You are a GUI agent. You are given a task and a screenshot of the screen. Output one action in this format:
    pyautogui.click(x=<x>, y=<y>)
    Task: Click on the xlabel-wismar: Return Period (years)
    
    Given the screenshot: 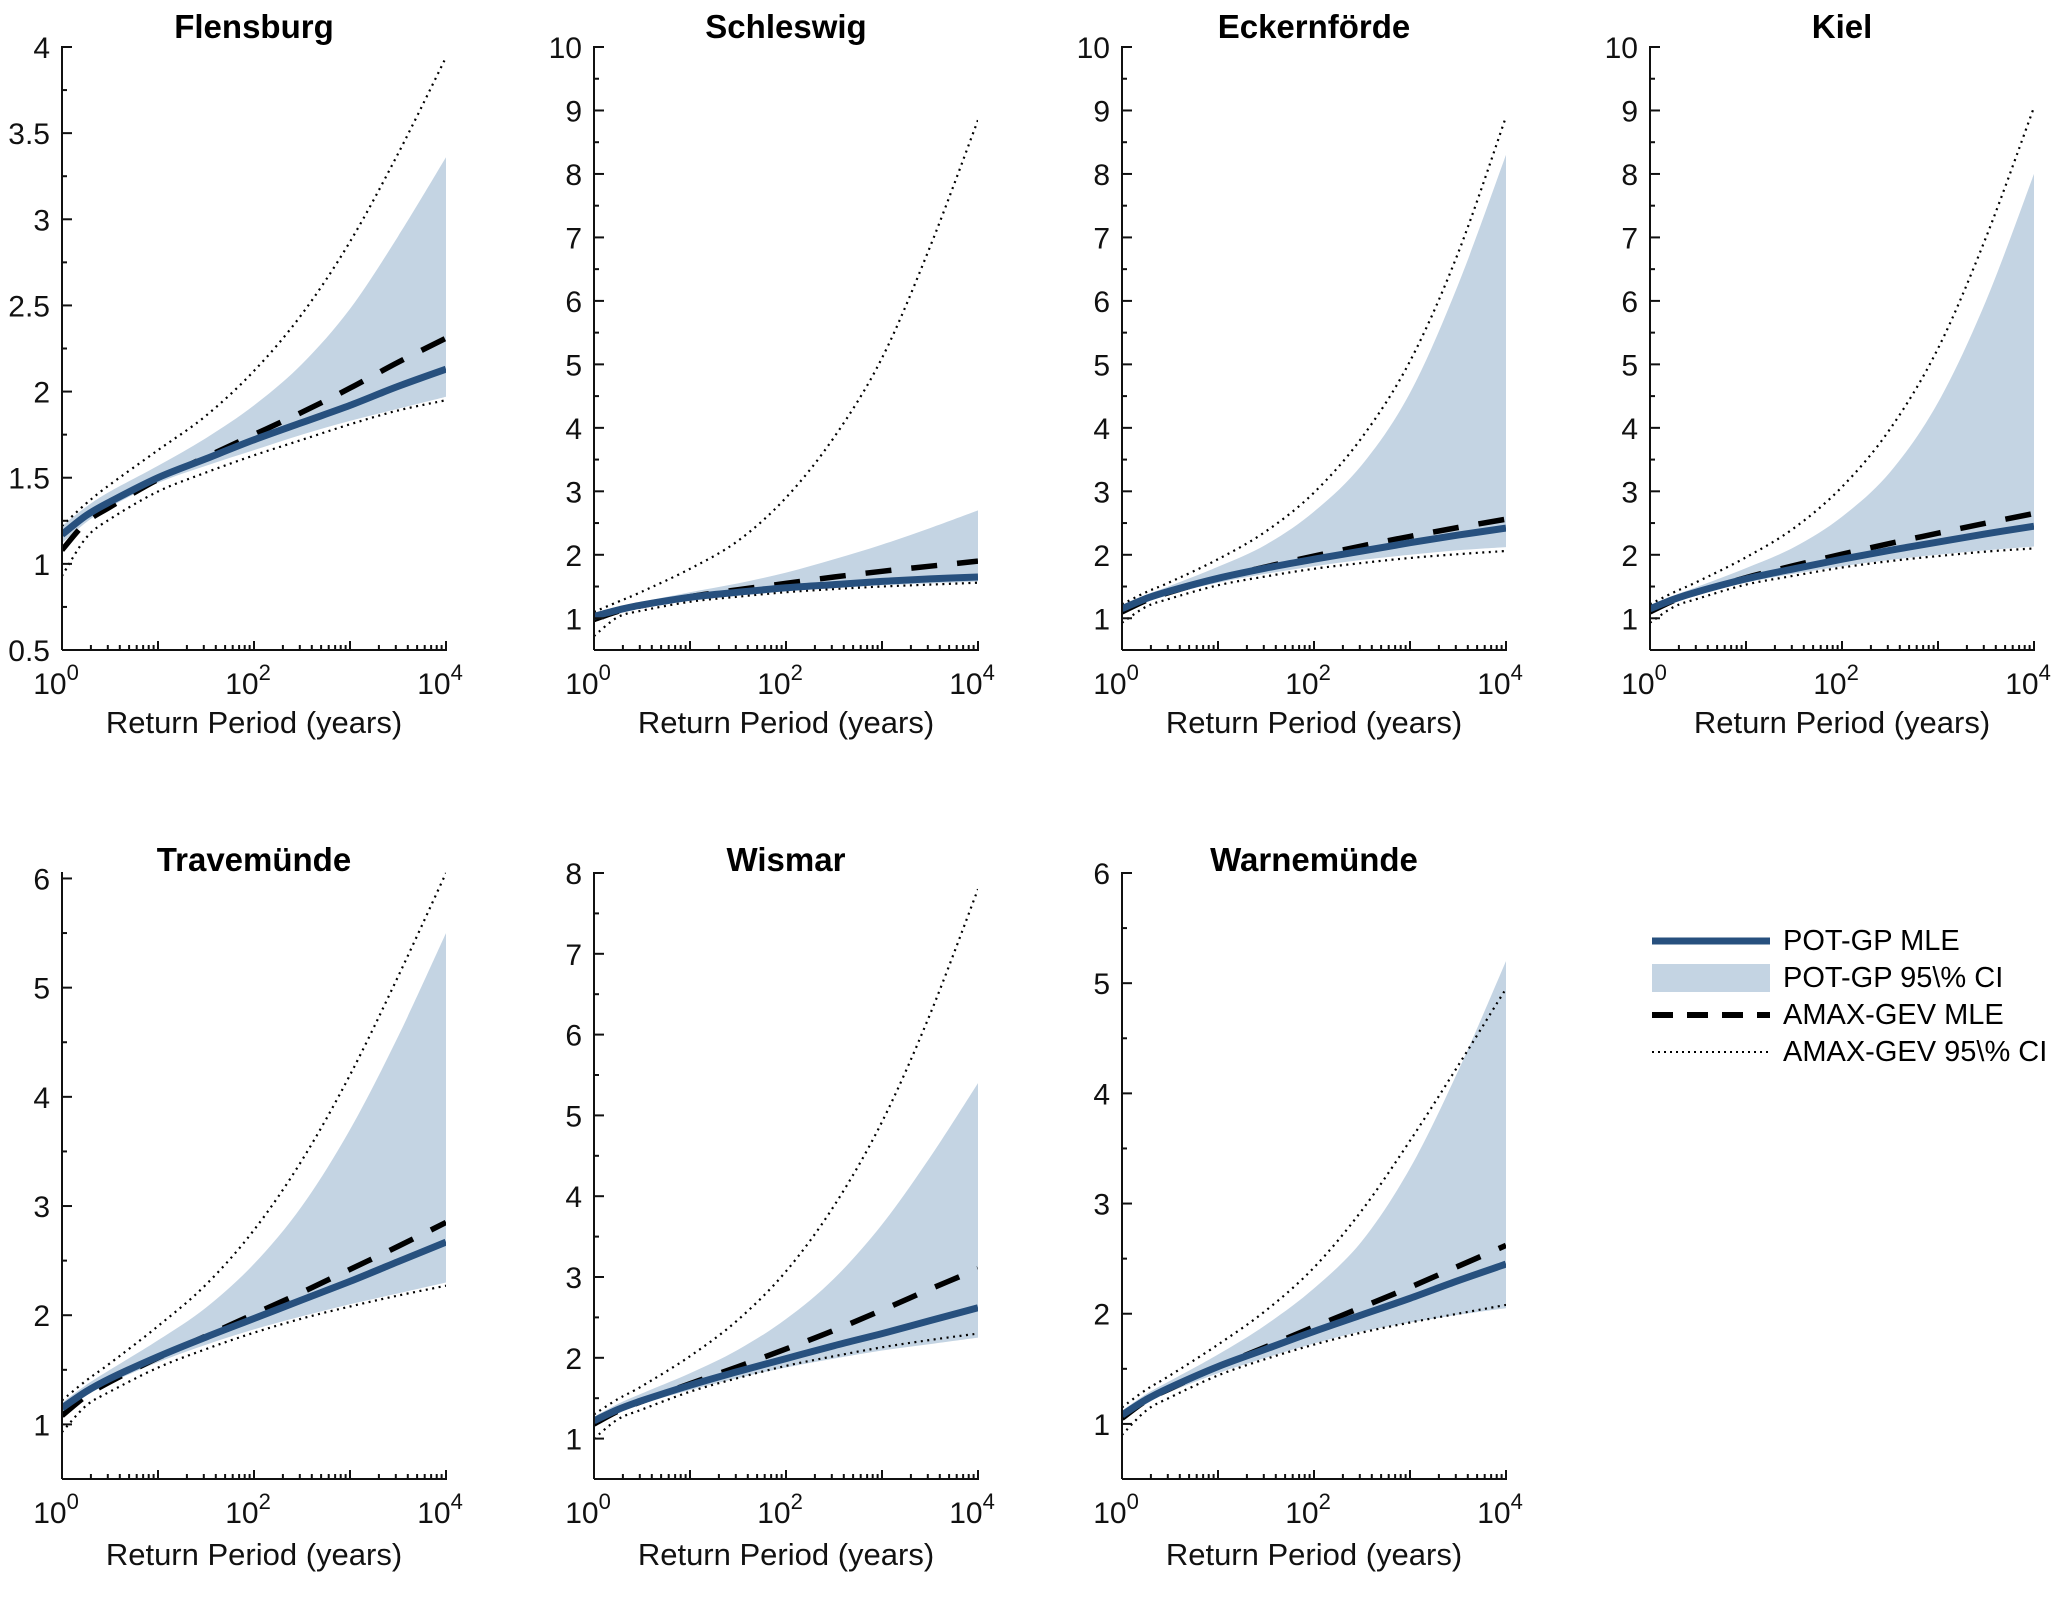 What is the action you would take?
    pyautogui.click(x=786, y=1554)
    